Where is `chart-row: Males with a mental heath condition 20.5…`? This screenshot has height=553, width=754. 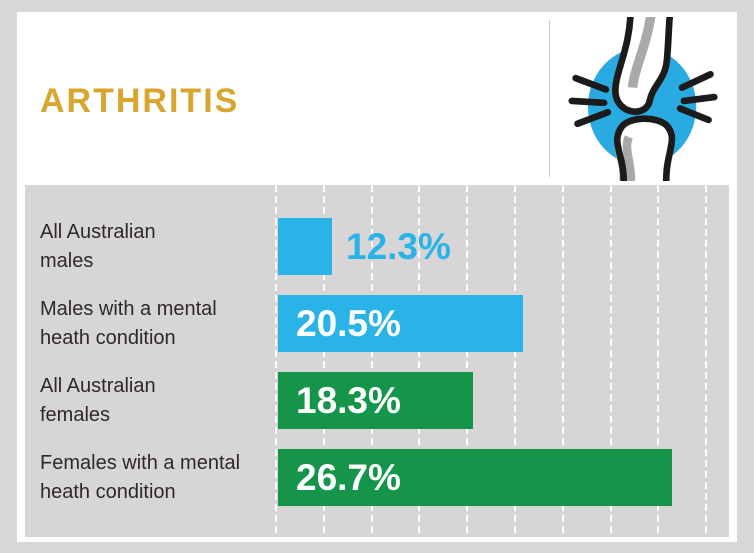 chart-row: Males with a mental heath condition 20.5… is located at coordinates (377, 323).